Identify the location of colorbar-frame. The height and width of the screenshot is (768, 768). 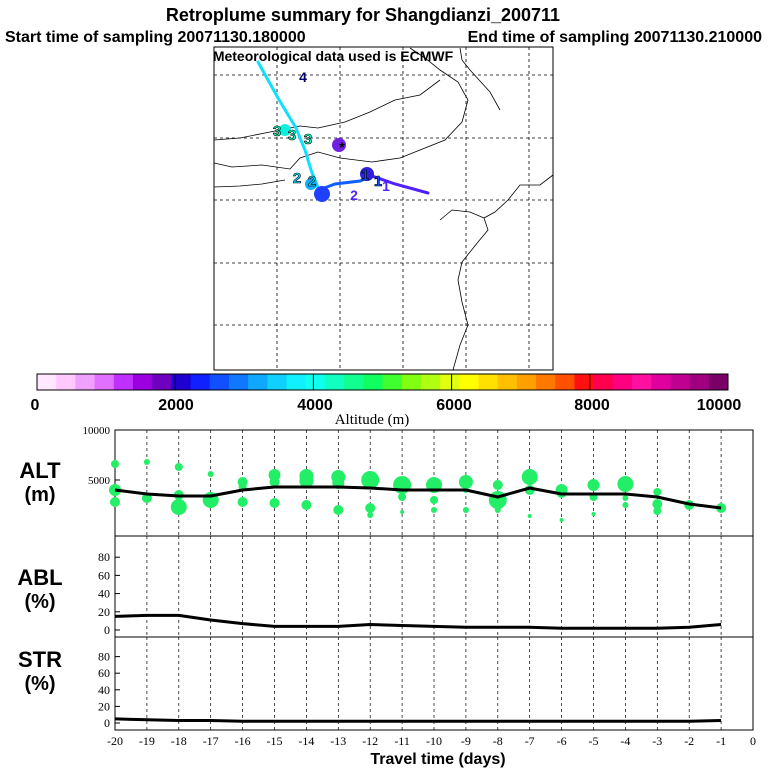
(382, 382).